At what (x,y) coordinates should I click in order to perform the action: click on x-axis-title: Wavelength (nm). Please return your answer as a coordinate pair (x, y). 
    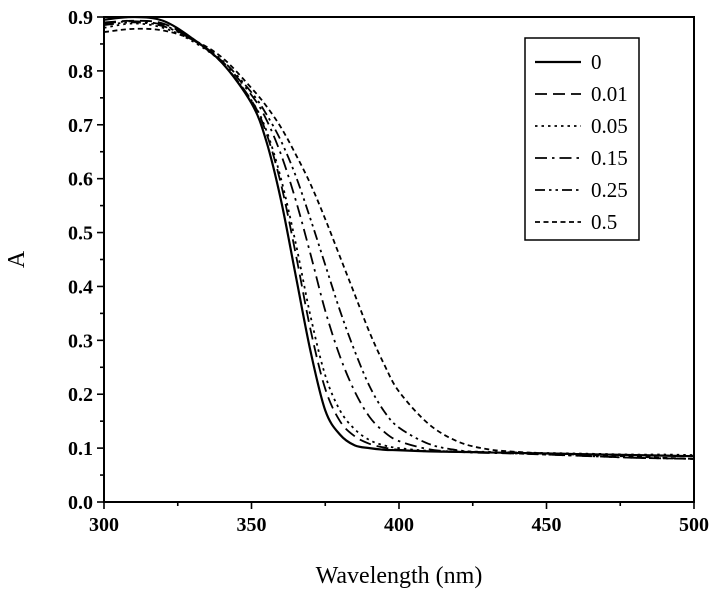
    Looking at the image, I should click on (399, 576).